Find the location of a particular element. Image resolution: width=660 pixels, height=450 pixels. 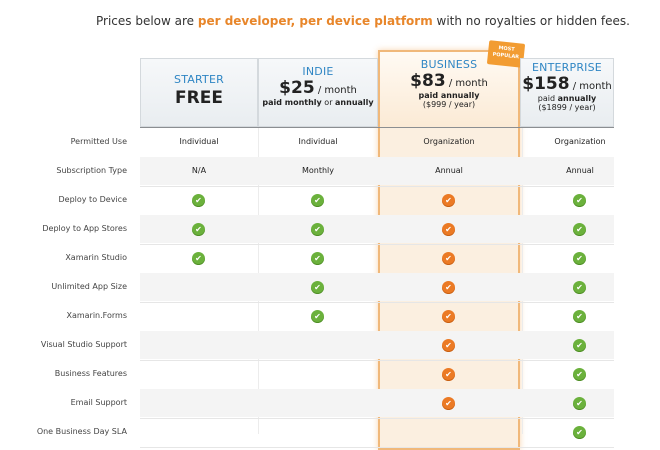

cell-starter: N/A is located at coordinates (199, 170).